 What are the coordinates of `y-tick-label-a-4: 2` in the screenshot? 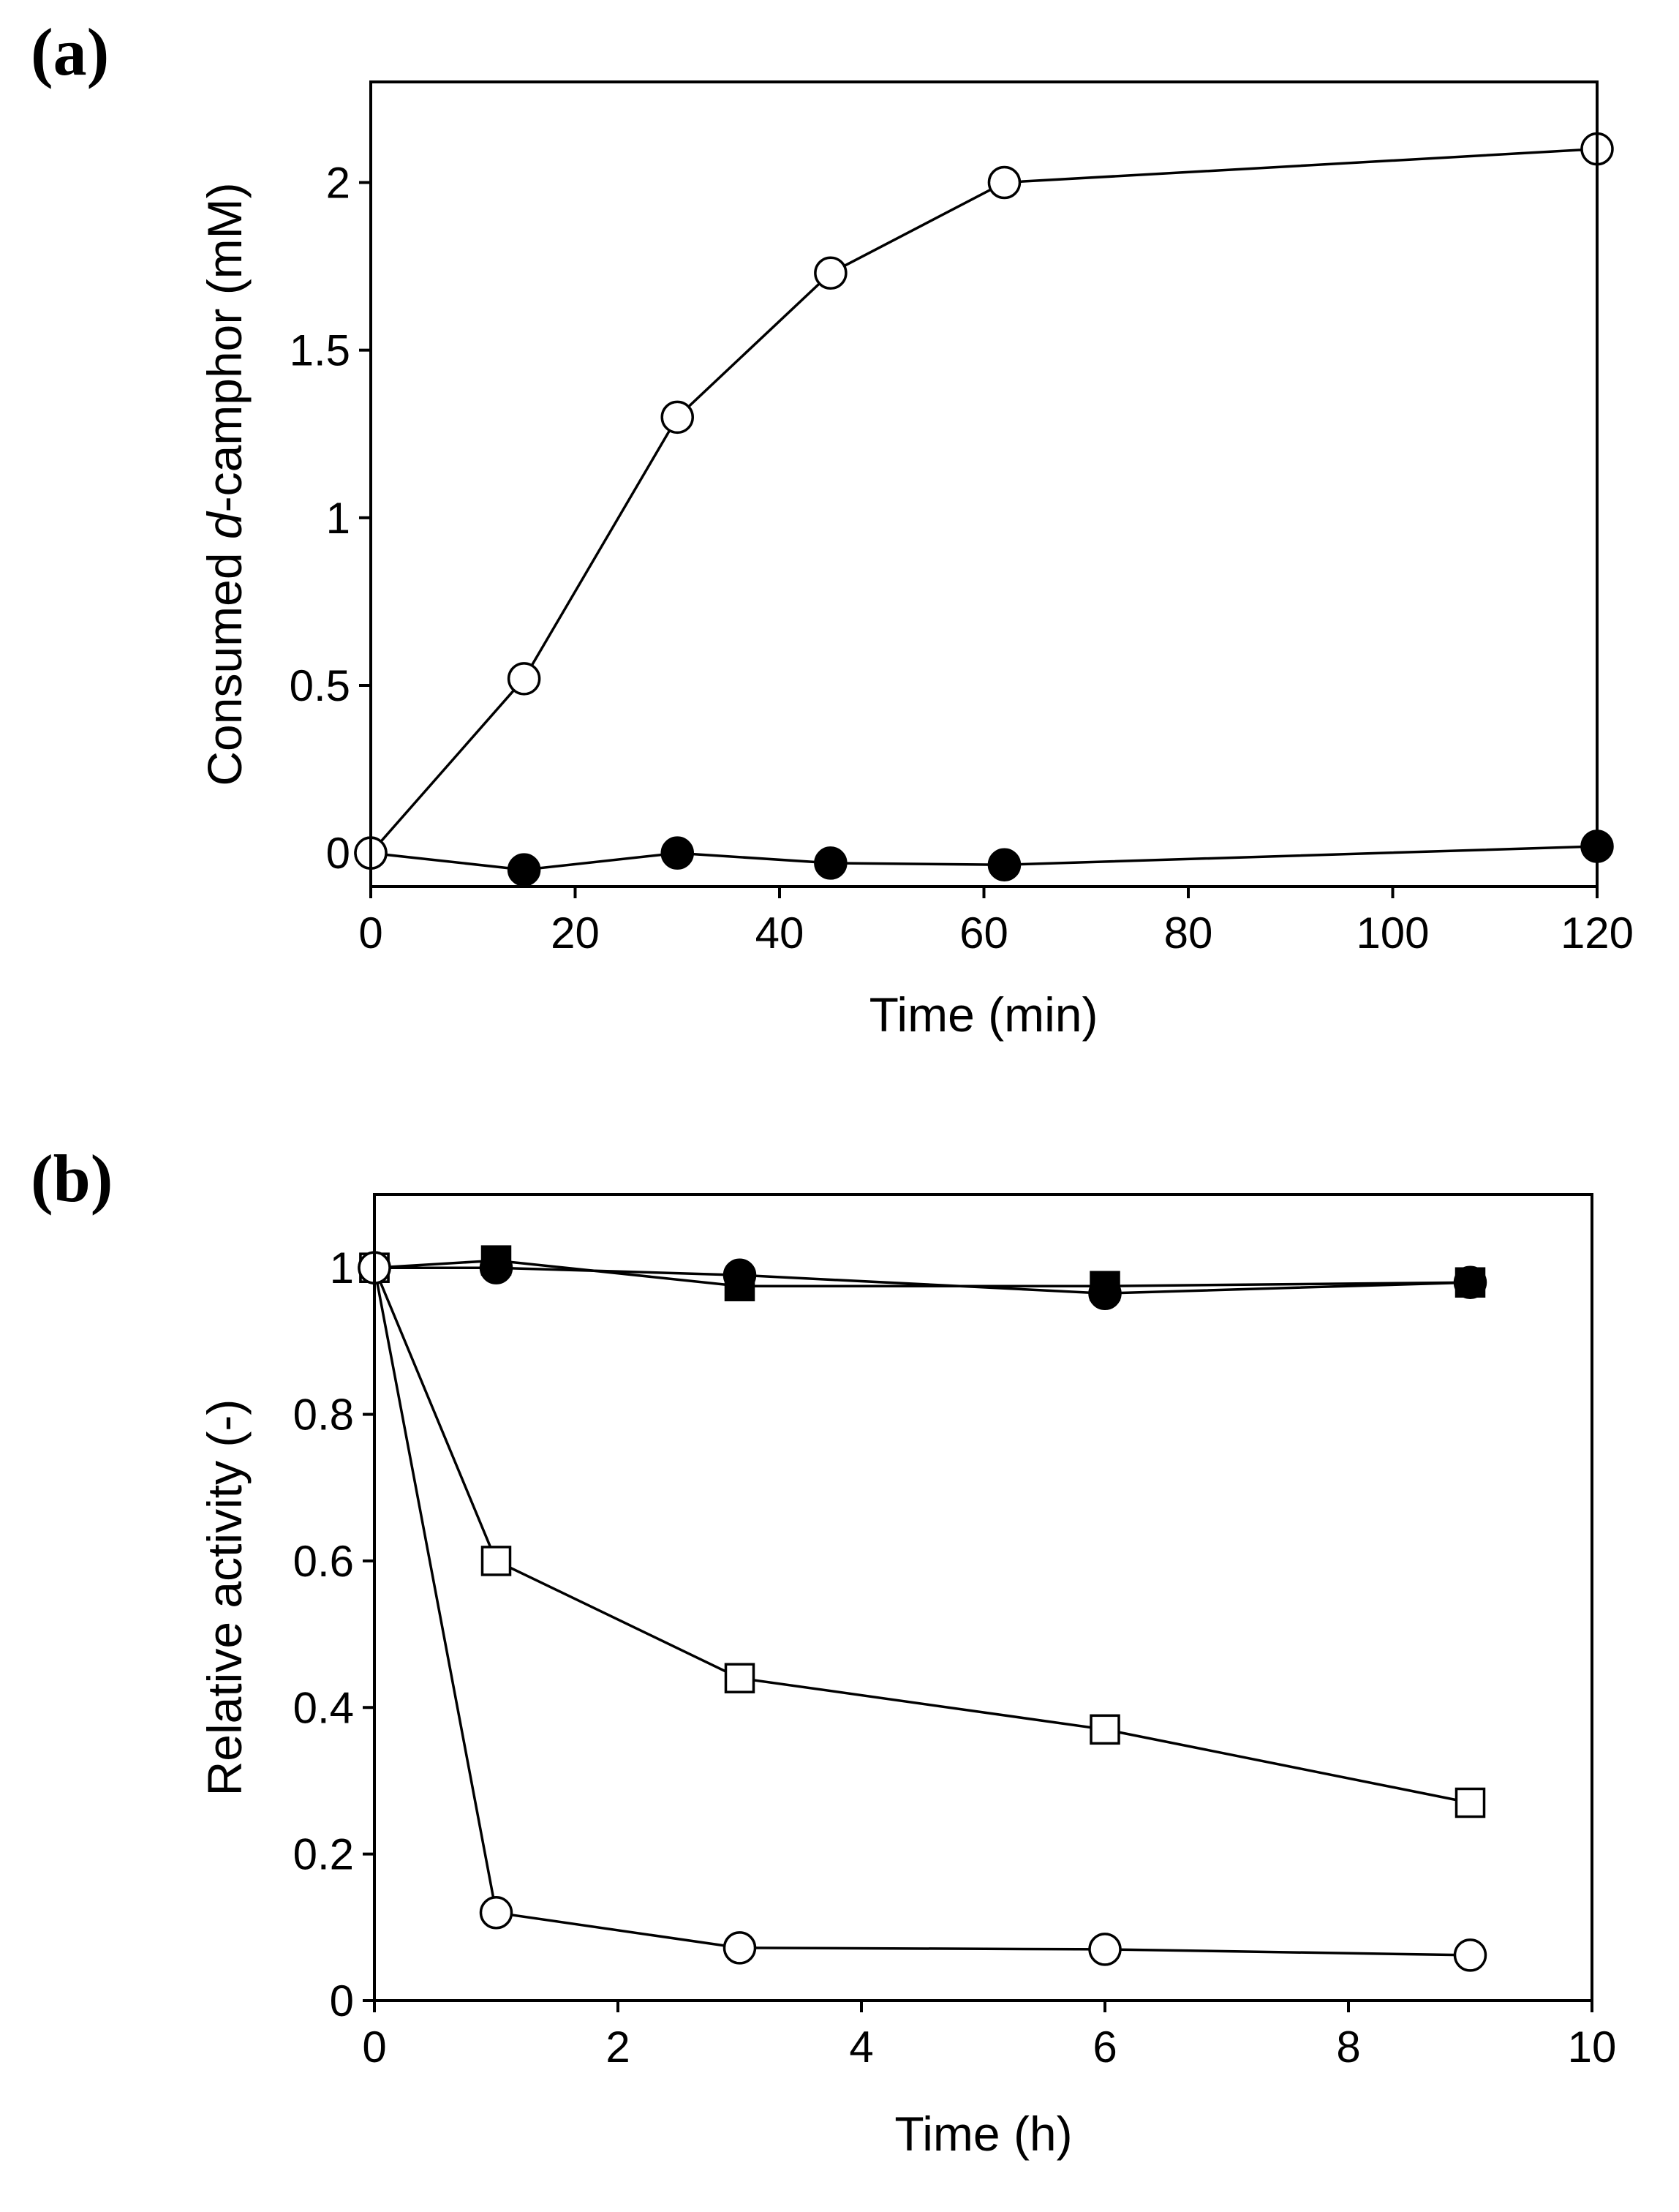 It's located at (338, 183).